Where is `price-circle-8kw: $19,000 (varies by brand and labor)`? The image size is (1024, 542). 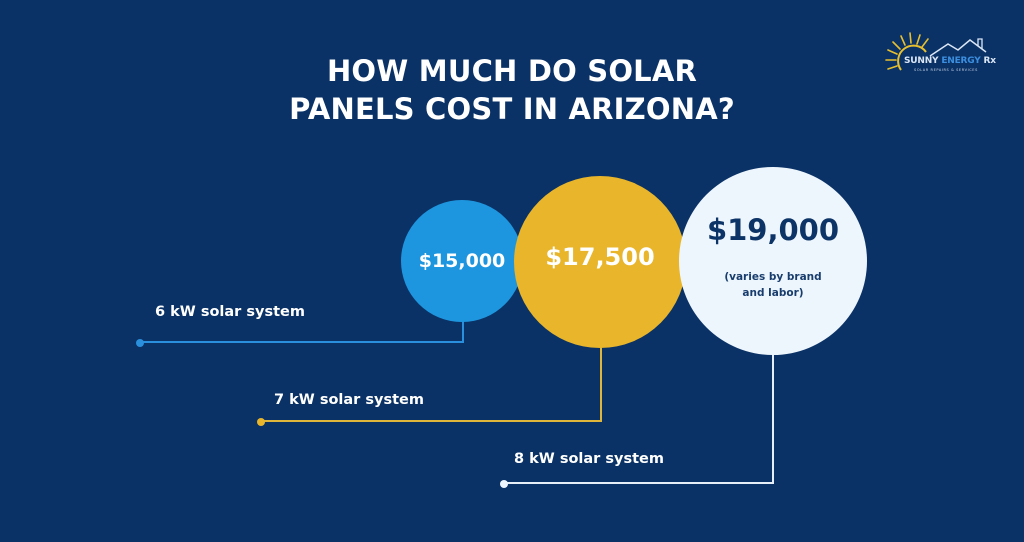 price-circle-8kw: $19,000 (varies by brand and labor) is located at coordinates (773, 261).